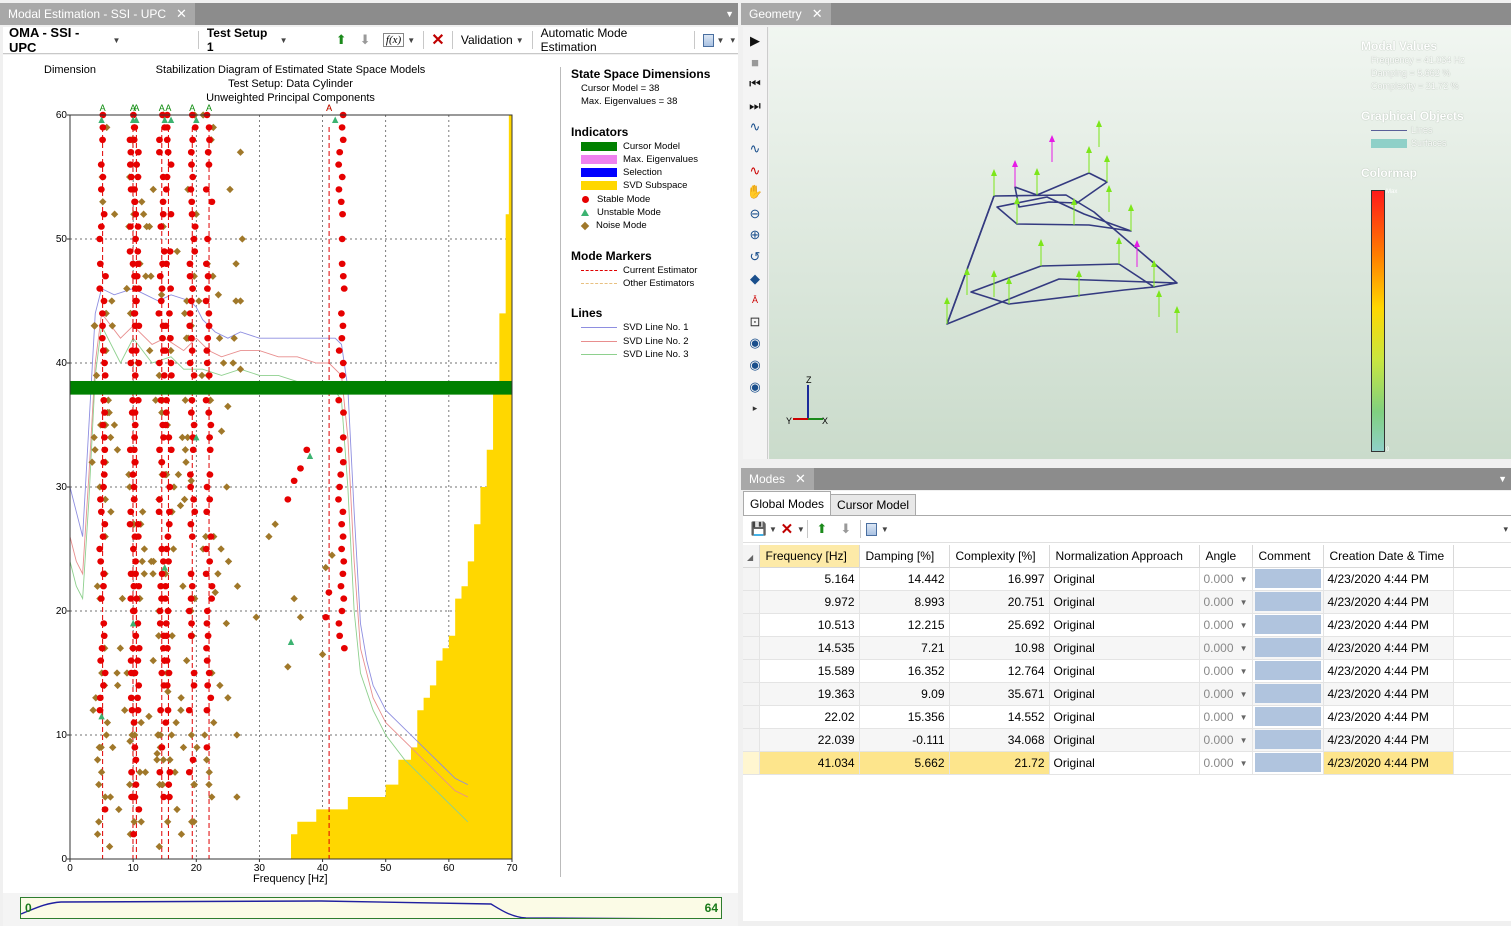  What do you see at coordinates (755, 148) in the screenshot?
I see `wave-step-icon: ∿` at bounding box center [755, 148].